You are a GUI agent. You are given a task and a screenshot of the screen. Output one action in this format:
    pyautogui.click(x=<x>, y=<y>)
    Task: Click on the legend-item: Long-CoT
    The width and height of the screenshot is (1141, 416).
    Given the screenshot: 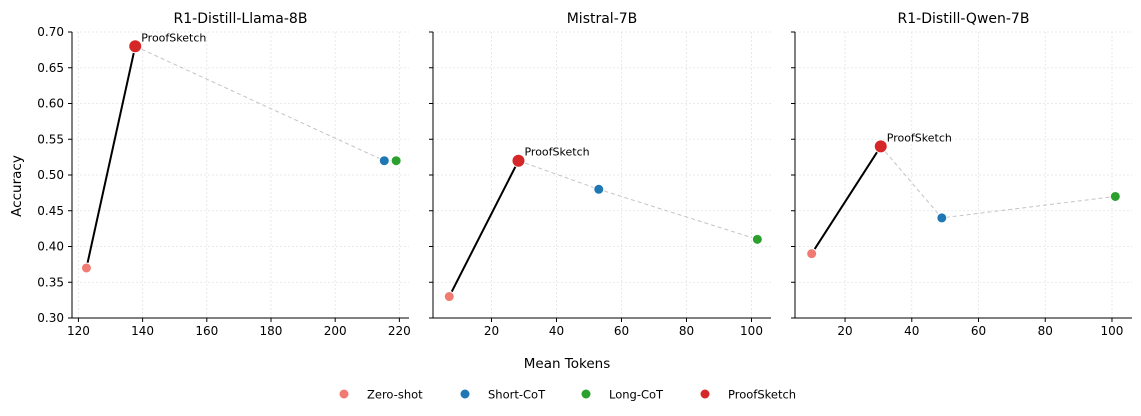 What is the action you would take?
    pyautogui.click(x=622, y=395)
    